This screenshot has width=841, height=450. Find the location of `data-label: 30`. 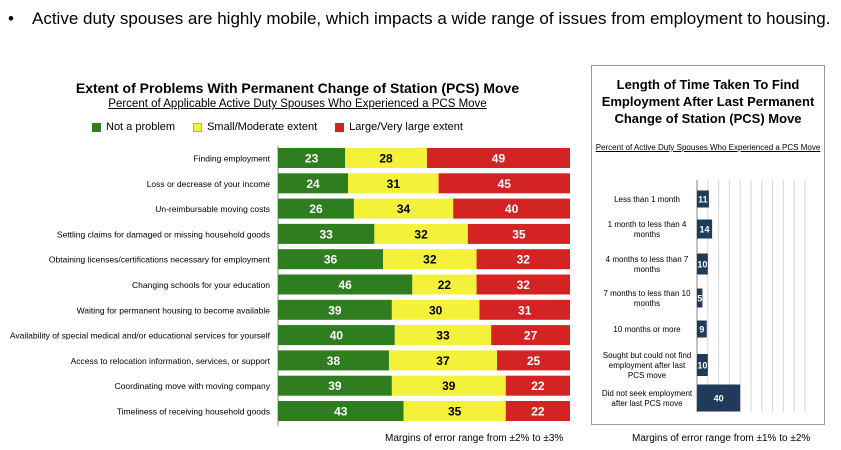

data-label: 30 is located at coordinates (436, 310).